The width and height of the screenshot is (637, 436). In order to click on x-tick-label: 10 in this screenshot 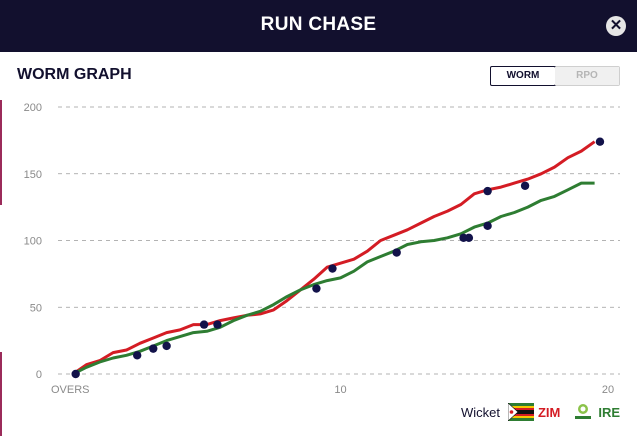, I will do `click(340, 390)`.